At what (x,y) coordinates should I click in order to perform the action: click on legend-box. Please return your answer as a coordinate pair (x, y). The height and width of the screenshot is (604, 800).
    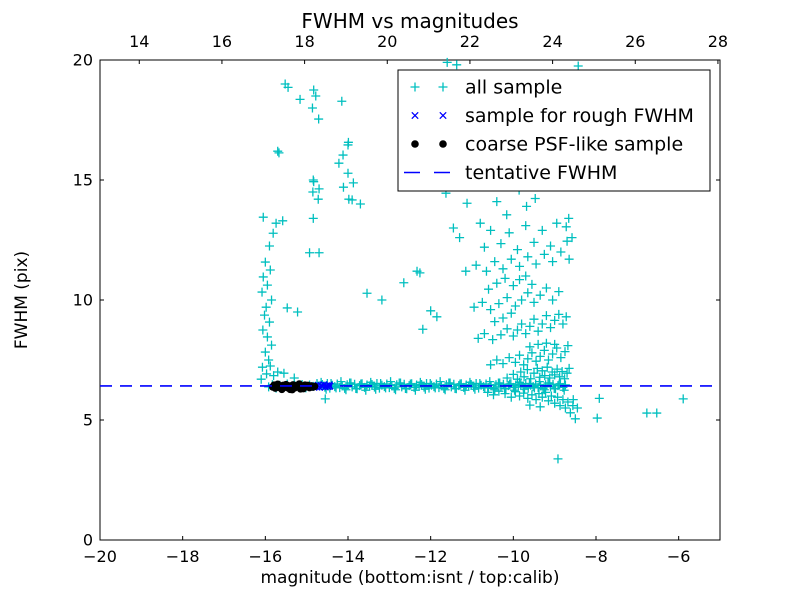
    Looking at the image, I should click on (554, 130).